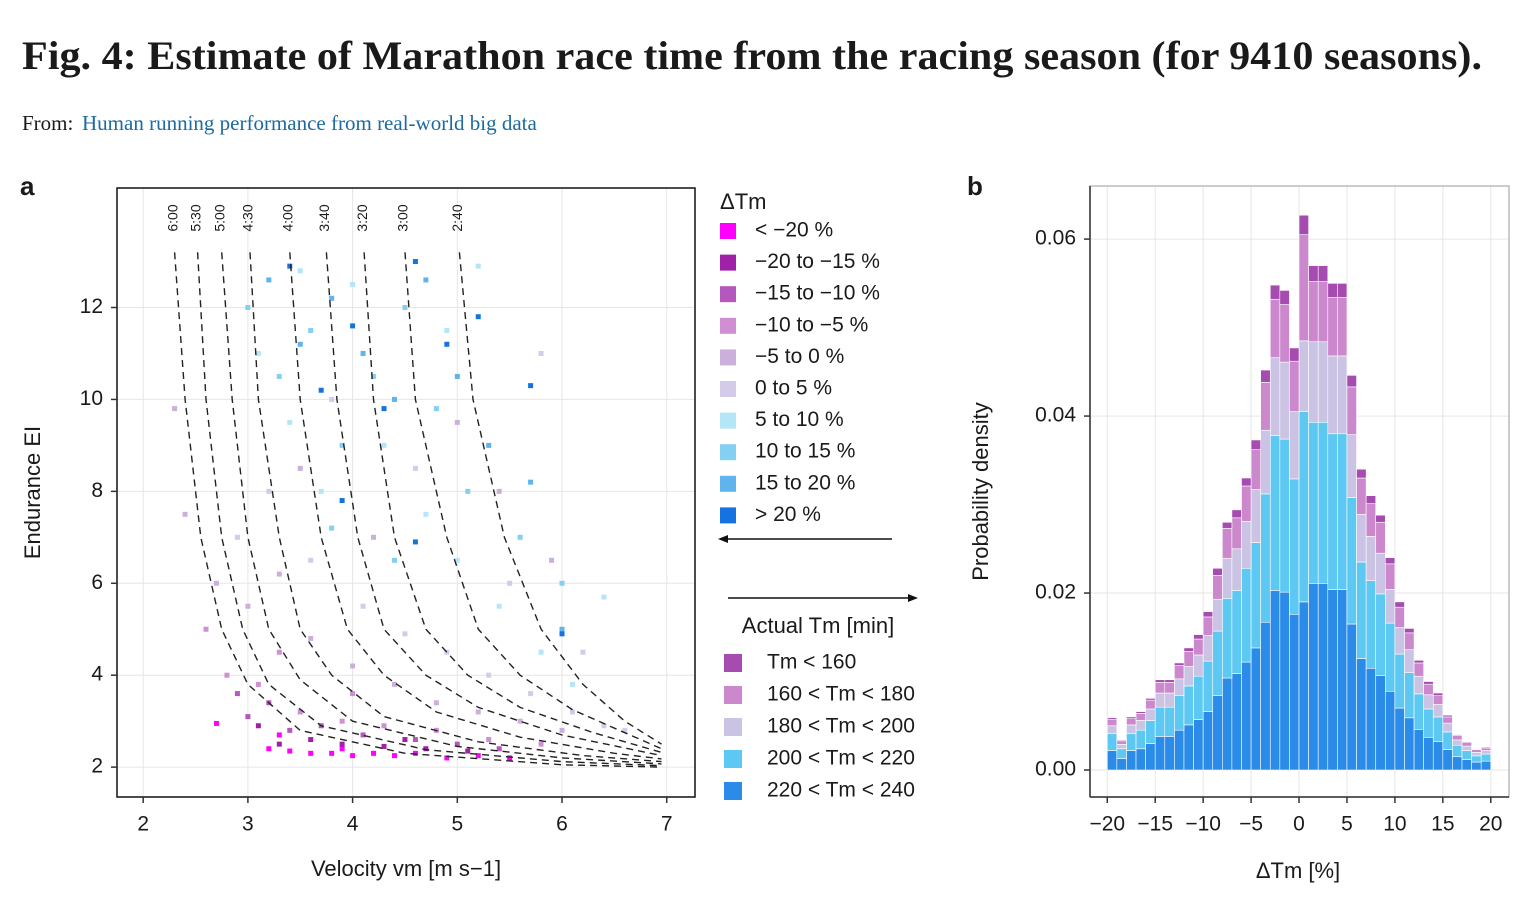 The image size is (1536, 908). I want to click on legend-swatch, so click(728, 357).